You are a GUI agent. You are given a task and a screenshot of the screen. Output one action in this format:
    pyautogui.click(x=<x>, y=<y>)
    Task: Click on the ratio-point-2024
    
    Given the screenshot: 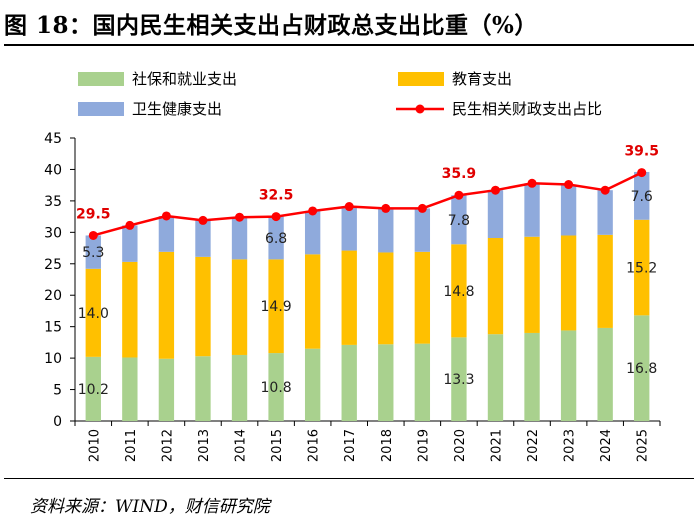 What is the action you would take?
    pyautogui.click(x=605, y=190)
    